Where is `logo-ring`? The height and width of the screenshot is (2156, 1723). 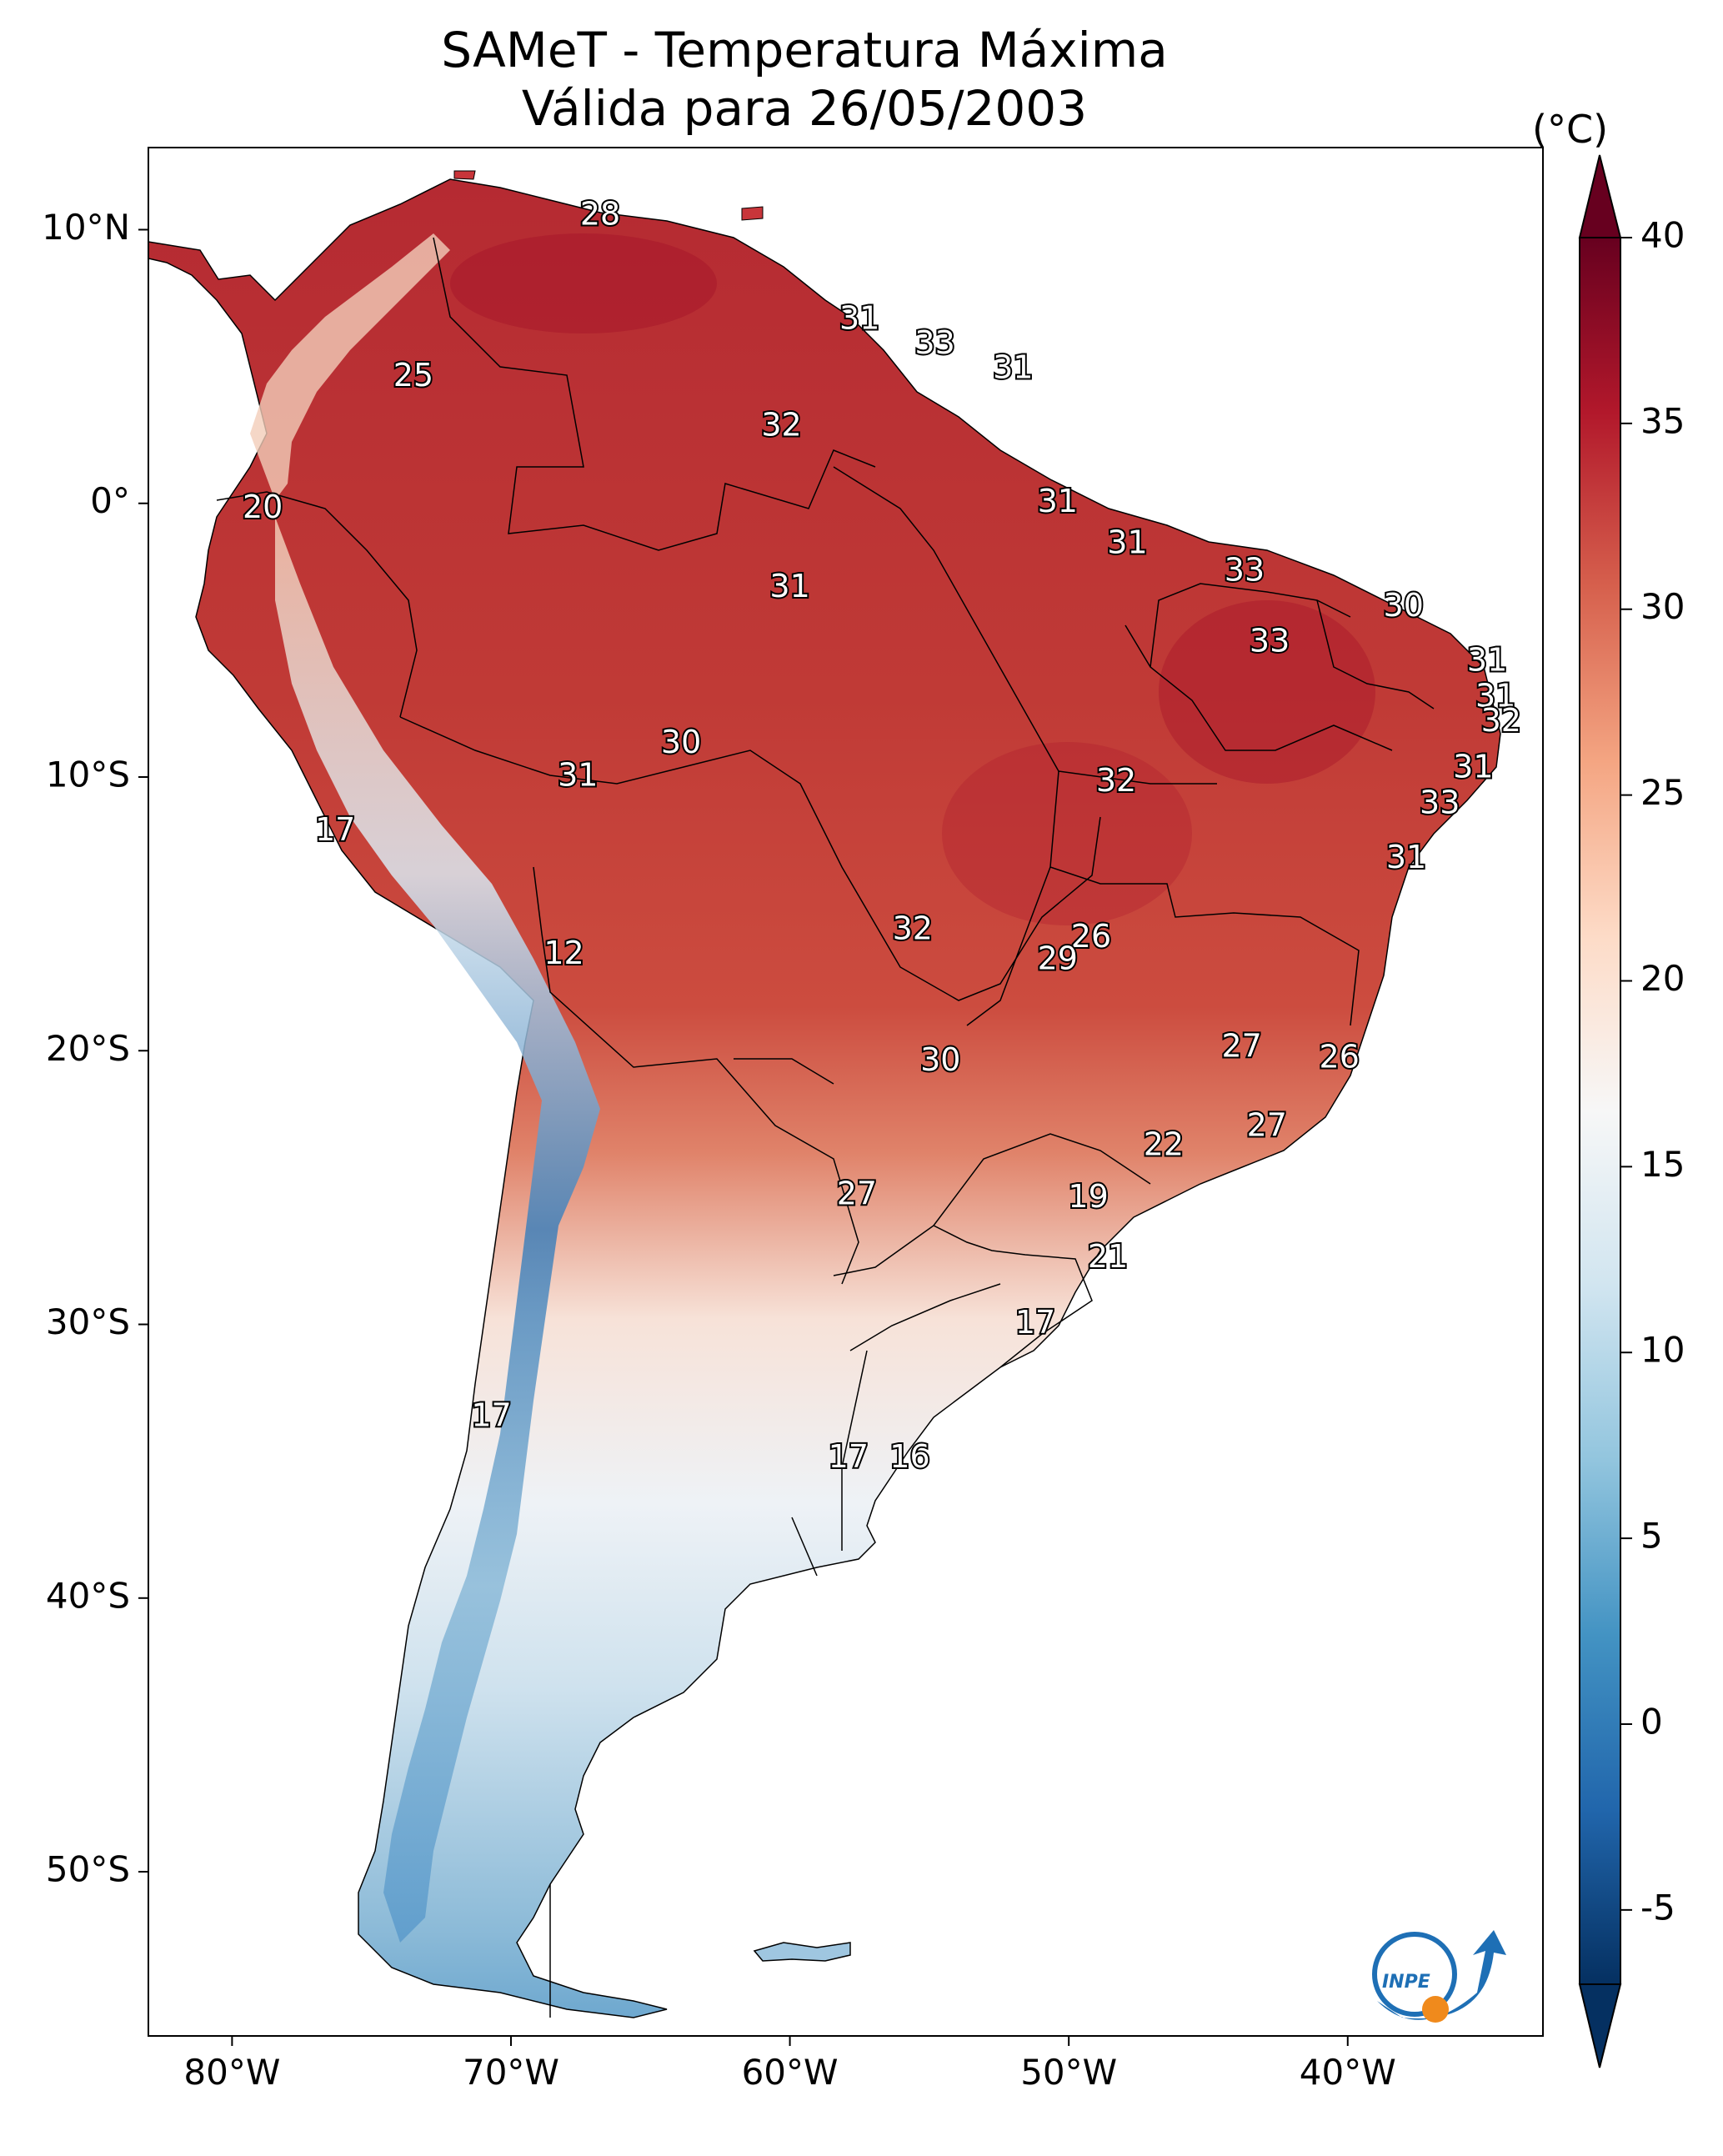 logo-ring is located at coordinates (1414, 1974).